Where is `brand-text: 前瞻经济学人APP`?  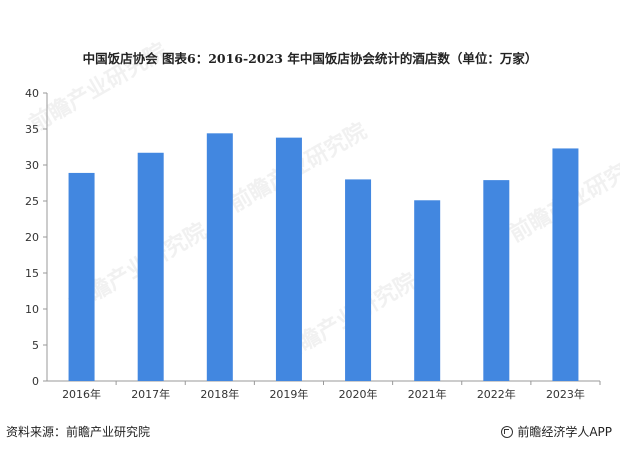
brand-text: 前瞻经济学人APP is located at coordinates (564, 432).